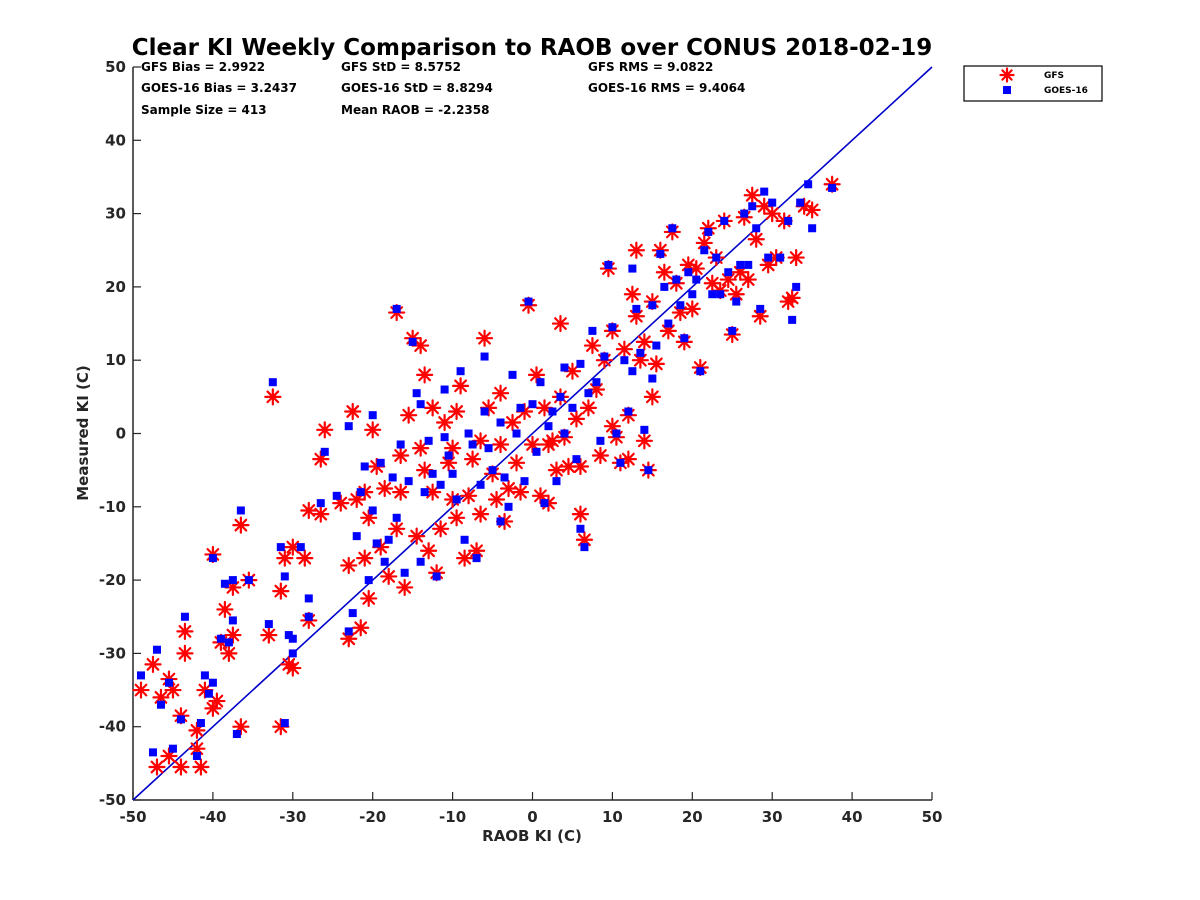 Image resolution: width=1200 pixels, height=900 pixels. What do you see at coordinates (115, 360) in the screenshot?
I see `y-tick-label: 10` at bounding box center [115, 360].